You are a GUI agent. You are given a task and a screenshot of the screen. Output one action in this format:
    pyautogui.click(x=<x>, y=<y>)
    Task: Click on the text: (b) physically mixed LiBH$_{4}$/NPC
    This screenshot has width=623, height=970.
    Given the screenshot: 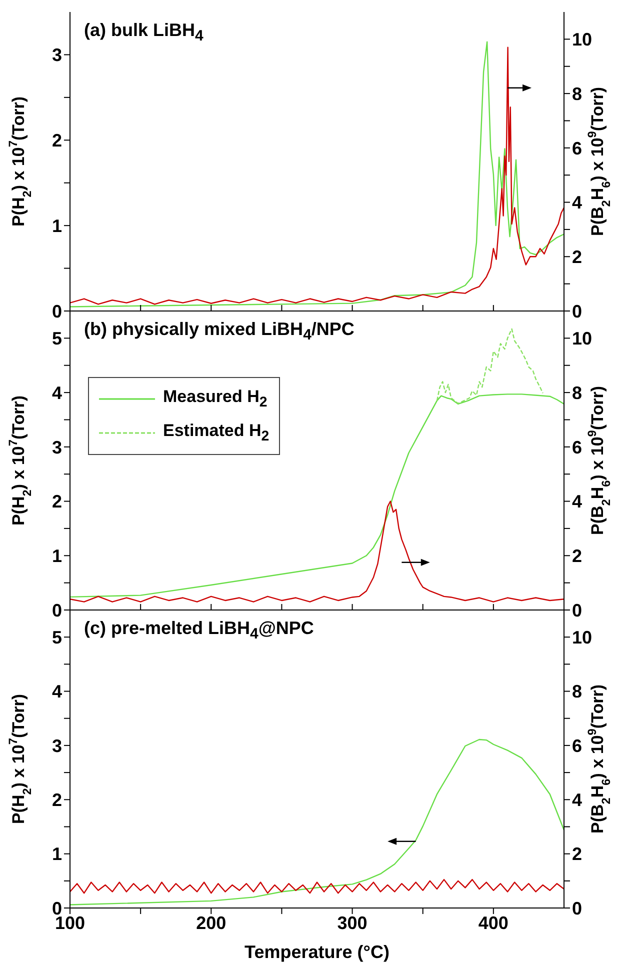 What is the action you would take?
    pyautogui.click(x=219, y=331)
    